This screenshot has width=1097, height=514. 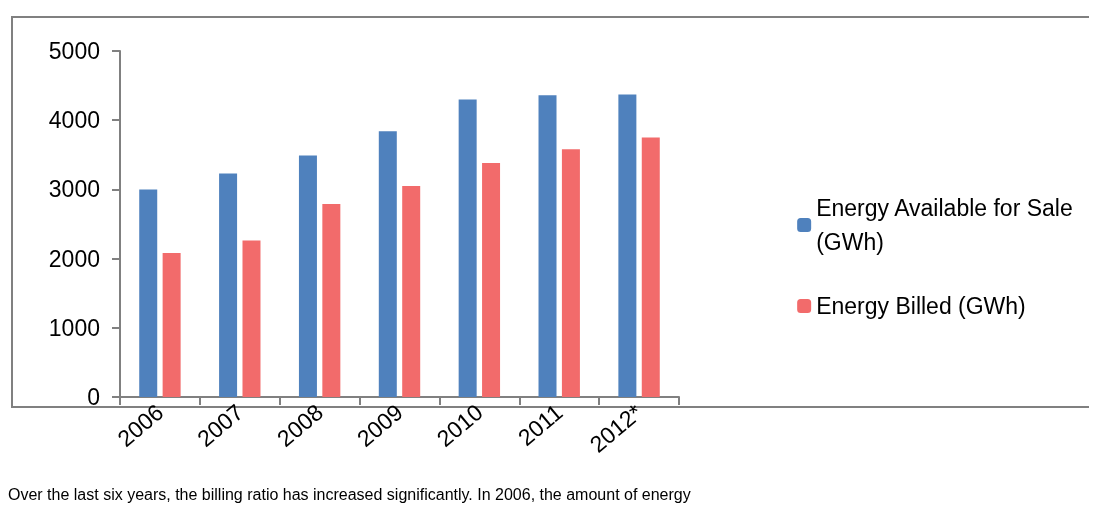 What do you see at coordinates (349, 494) in the screenshot?
I see `text: Over the last six years, the billing ratio has increased significantly. In 2006, the amount of energy` at bounding box center [349, 494].